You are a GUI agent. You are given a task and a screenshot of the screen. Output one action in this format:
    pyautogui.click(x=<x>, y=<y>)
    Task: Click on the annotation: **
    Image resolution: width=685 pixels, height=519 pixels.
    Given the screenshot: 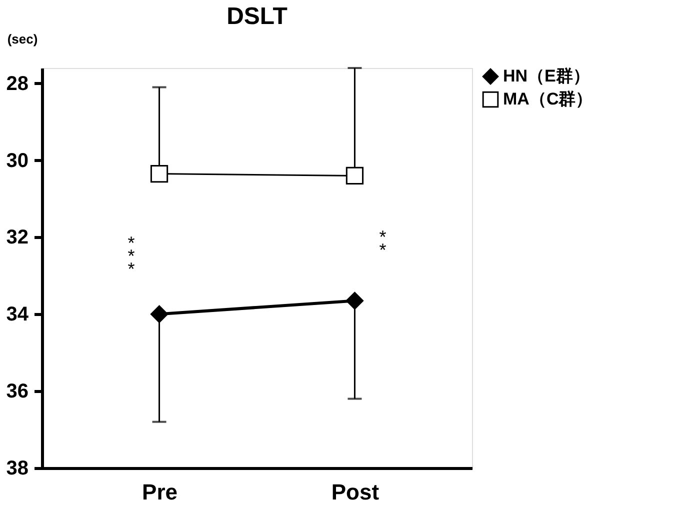 What is the action you would take?
    pyautogui.click(x=382, y=243)
    